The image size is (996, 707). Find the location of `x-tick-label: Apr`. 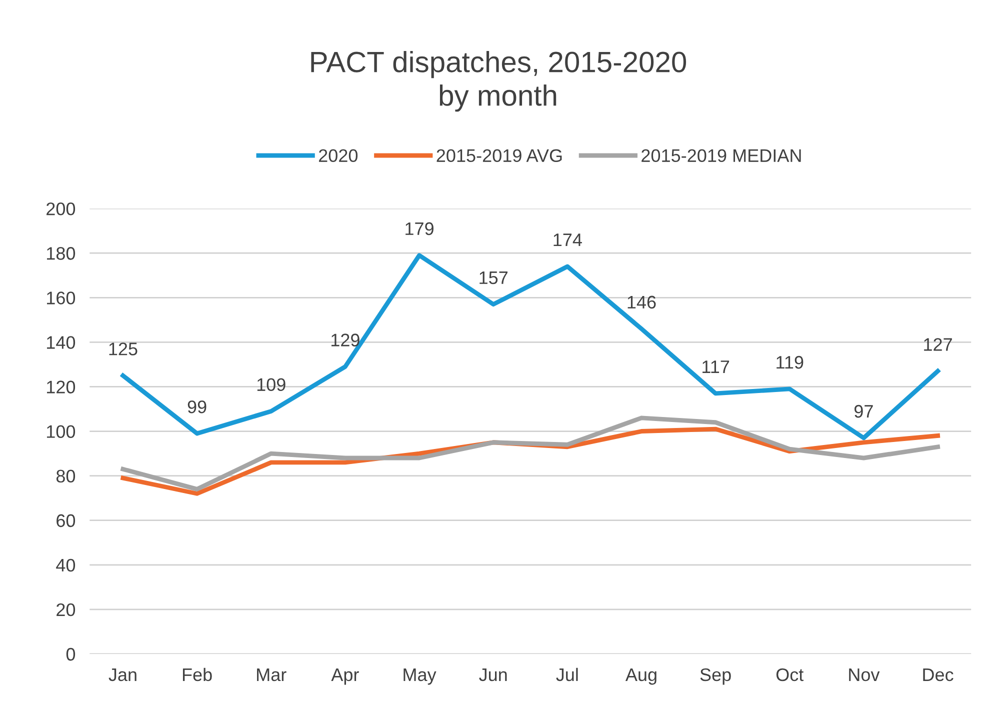

x-tick-label: Apr is located at coordinates (345, 676).